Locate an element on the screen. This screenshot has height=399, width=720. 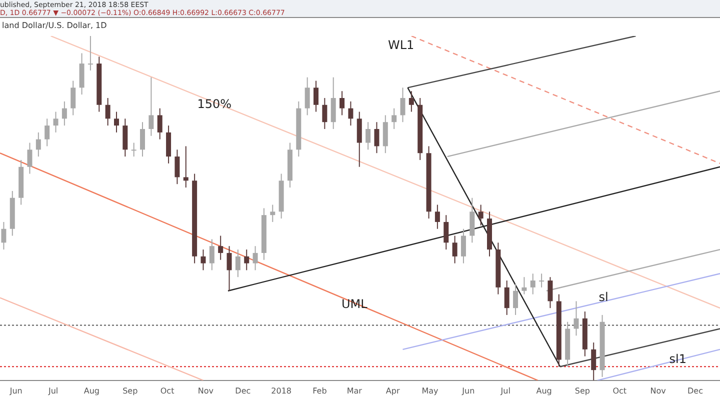
annotation: 150% is located at coordinates (214, 104).